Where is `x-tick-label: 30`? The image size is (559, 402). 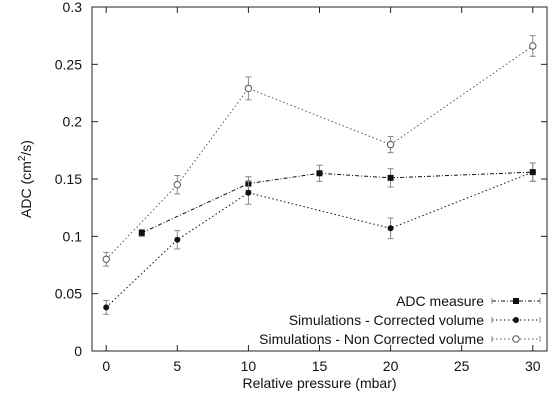
x-tick-label: 30 is located at coordinates (533, 366).